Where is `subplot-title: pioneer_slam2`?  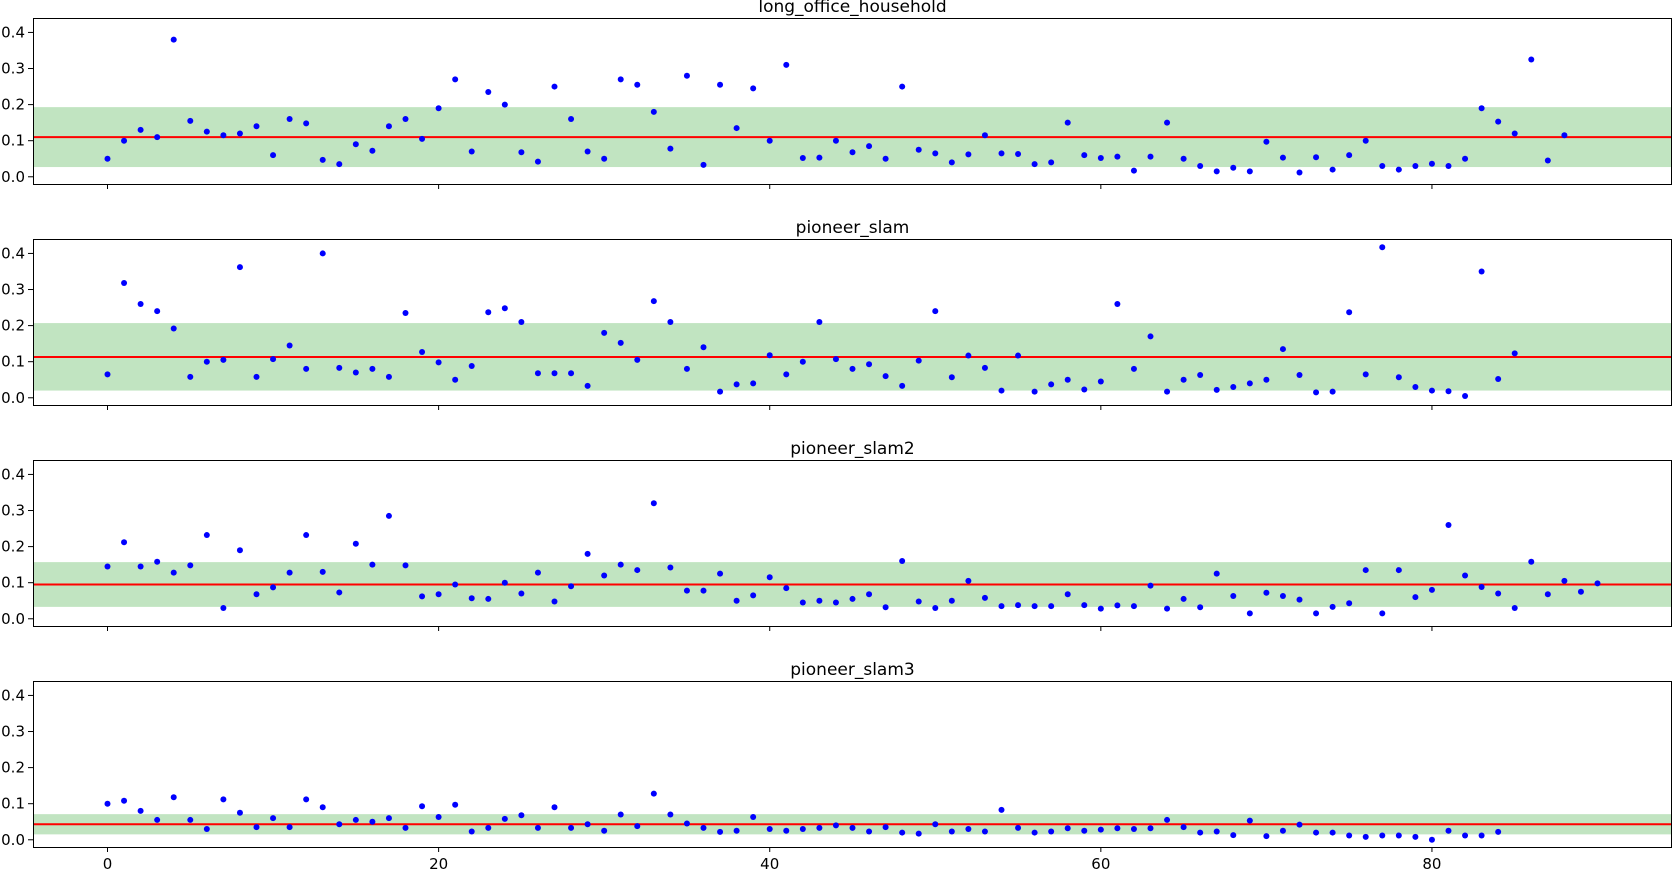
subplot-title: pioneer_slam2 is located at coordinates (852, 449).